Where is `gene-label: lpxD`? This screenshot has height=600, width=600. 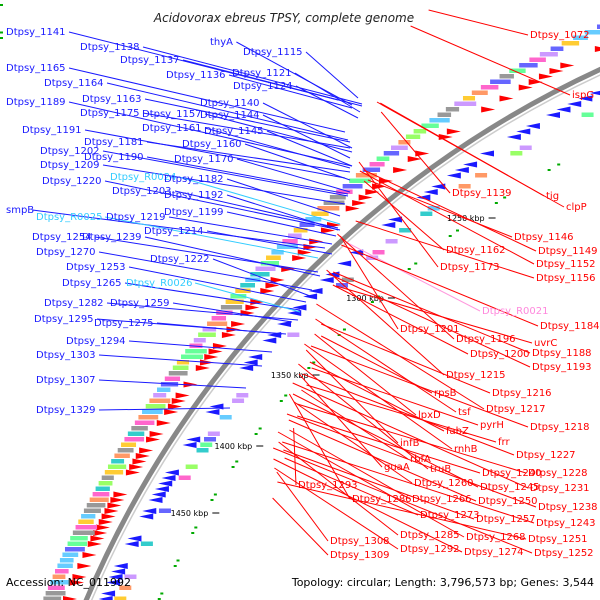
gene-label: lpxD is located at coordinates (429, 415).